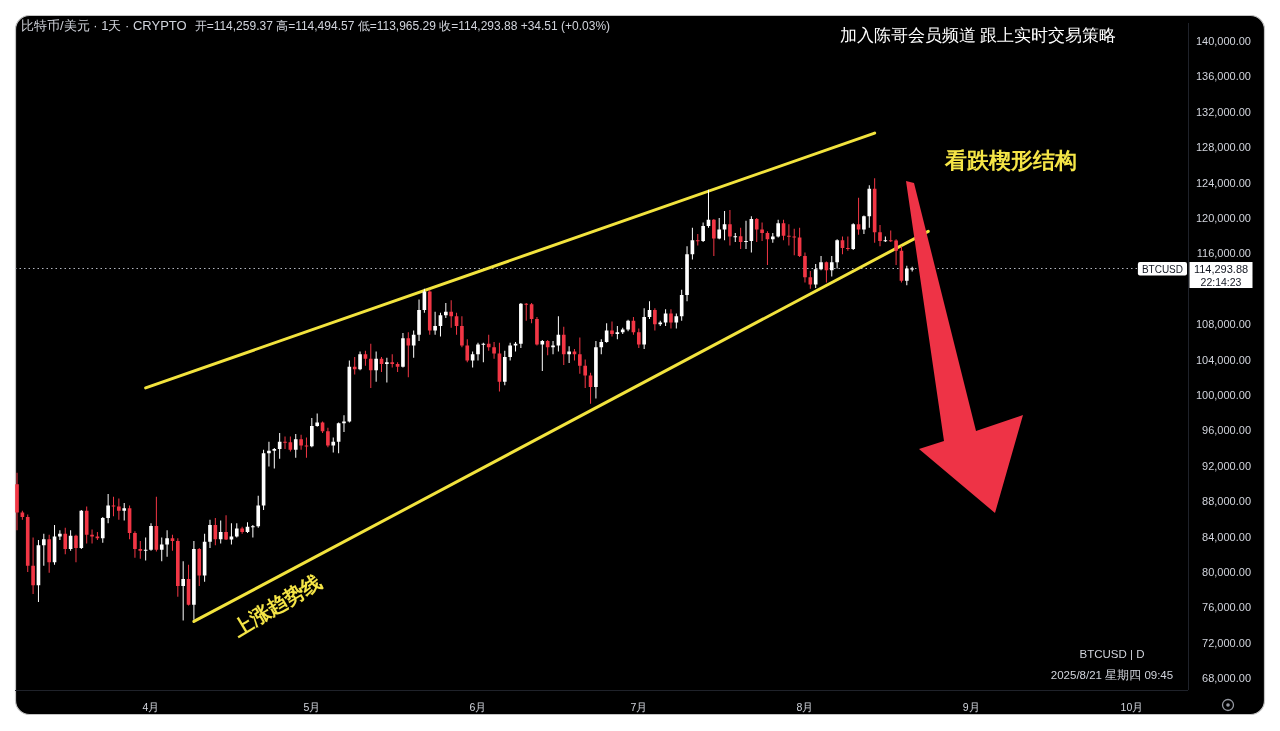 The width and height of the screenshot is (1280, 731). What do you see at coordinates (1223, 41) in the screenshot?
I see `y-tick-label: 140,000.00` at bounding box center [1223, 41].